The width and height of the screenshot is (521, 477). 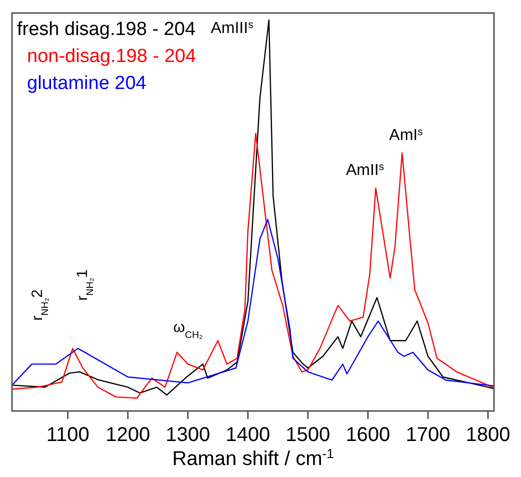 I want to click on x-axis-title: Raman shift / cm$^{-1}$, so click(x=253, y=458).